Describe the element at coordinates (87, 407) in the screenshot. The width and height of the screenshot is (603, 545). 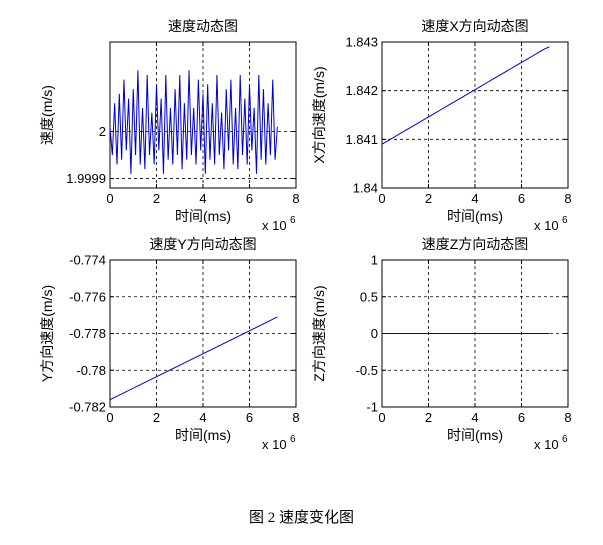
I see `y-tick-label: -0.782` at that location.